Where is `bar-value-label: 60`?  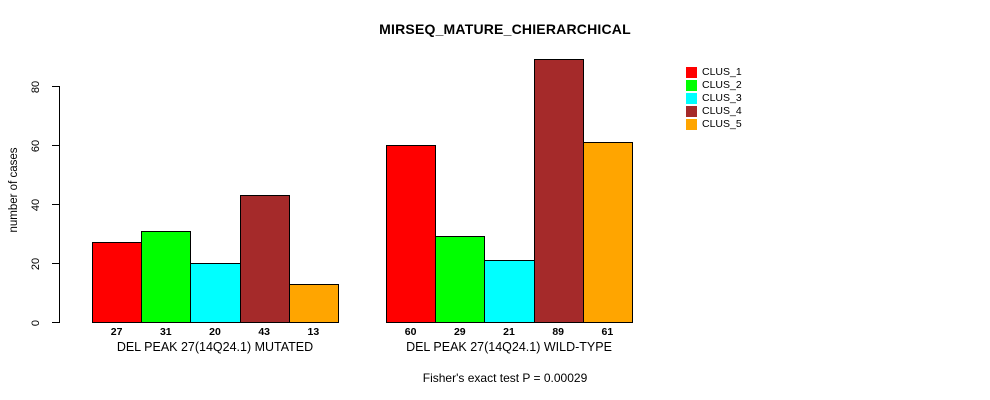 bar-value-label: 60 is located at coordinates (410, 332).